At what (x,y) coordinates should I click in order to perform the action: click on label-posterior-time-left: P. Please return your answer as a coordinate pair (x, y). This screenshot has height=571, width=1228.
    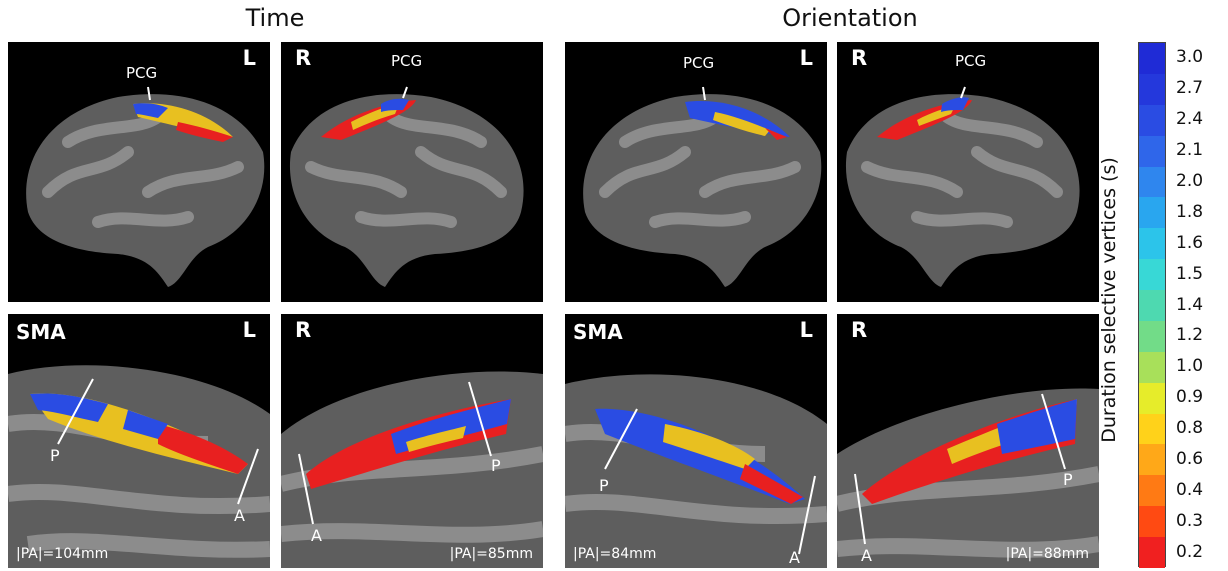
    Looking at the image, I should click on (55, 455).